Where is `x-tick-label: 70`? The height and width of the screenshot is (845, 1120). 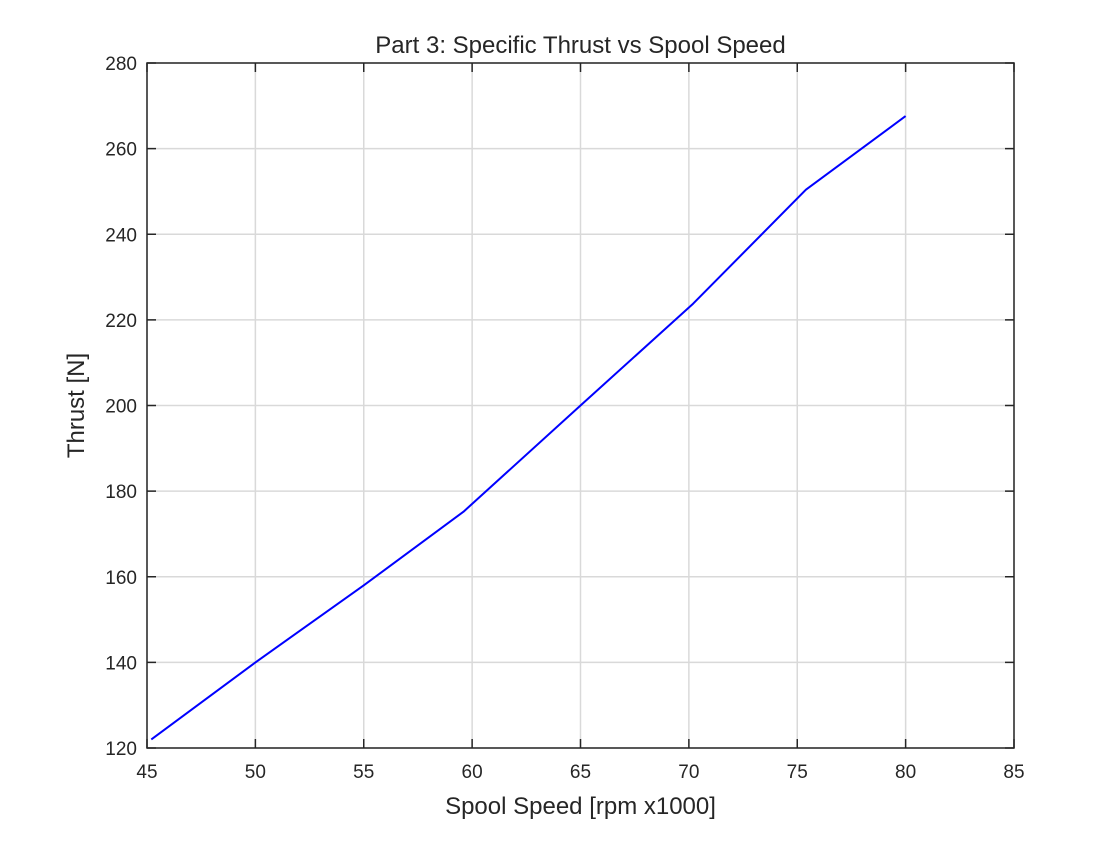
x-tick-label: 70 is located at coordinates (688, 772).